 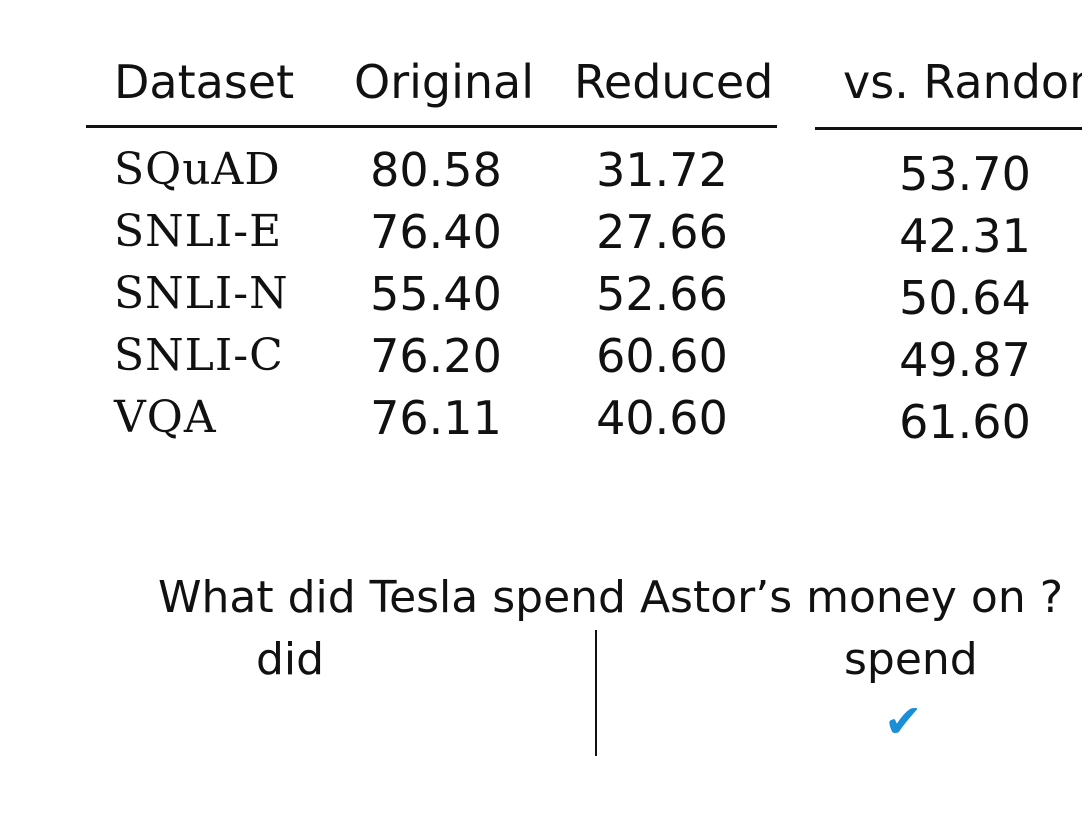 I want to click on table-row-original: 76.20, so click(x=436, y=356).